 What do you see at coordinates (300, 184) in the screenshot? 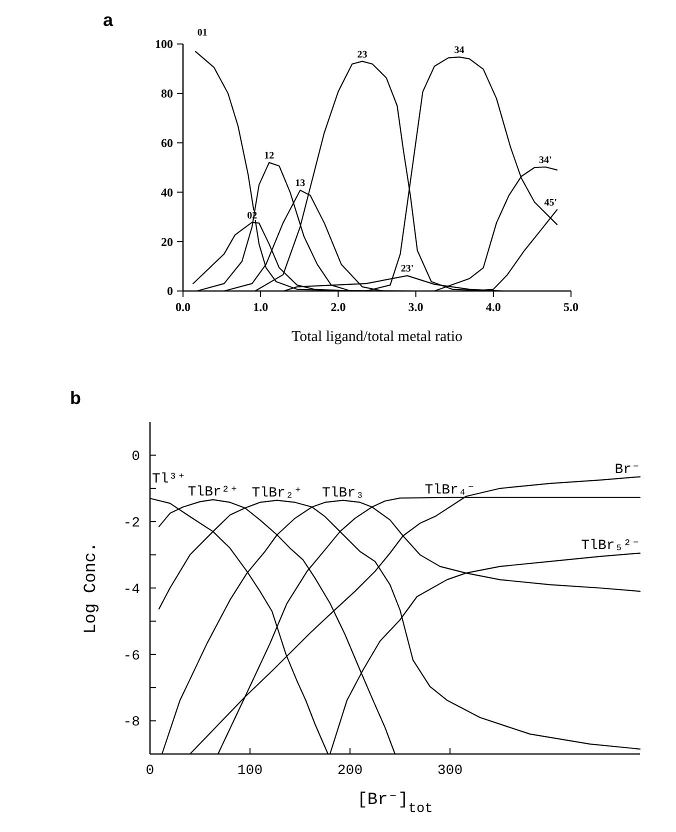
I see `series-label: 13` at bounding box center [300, 184].